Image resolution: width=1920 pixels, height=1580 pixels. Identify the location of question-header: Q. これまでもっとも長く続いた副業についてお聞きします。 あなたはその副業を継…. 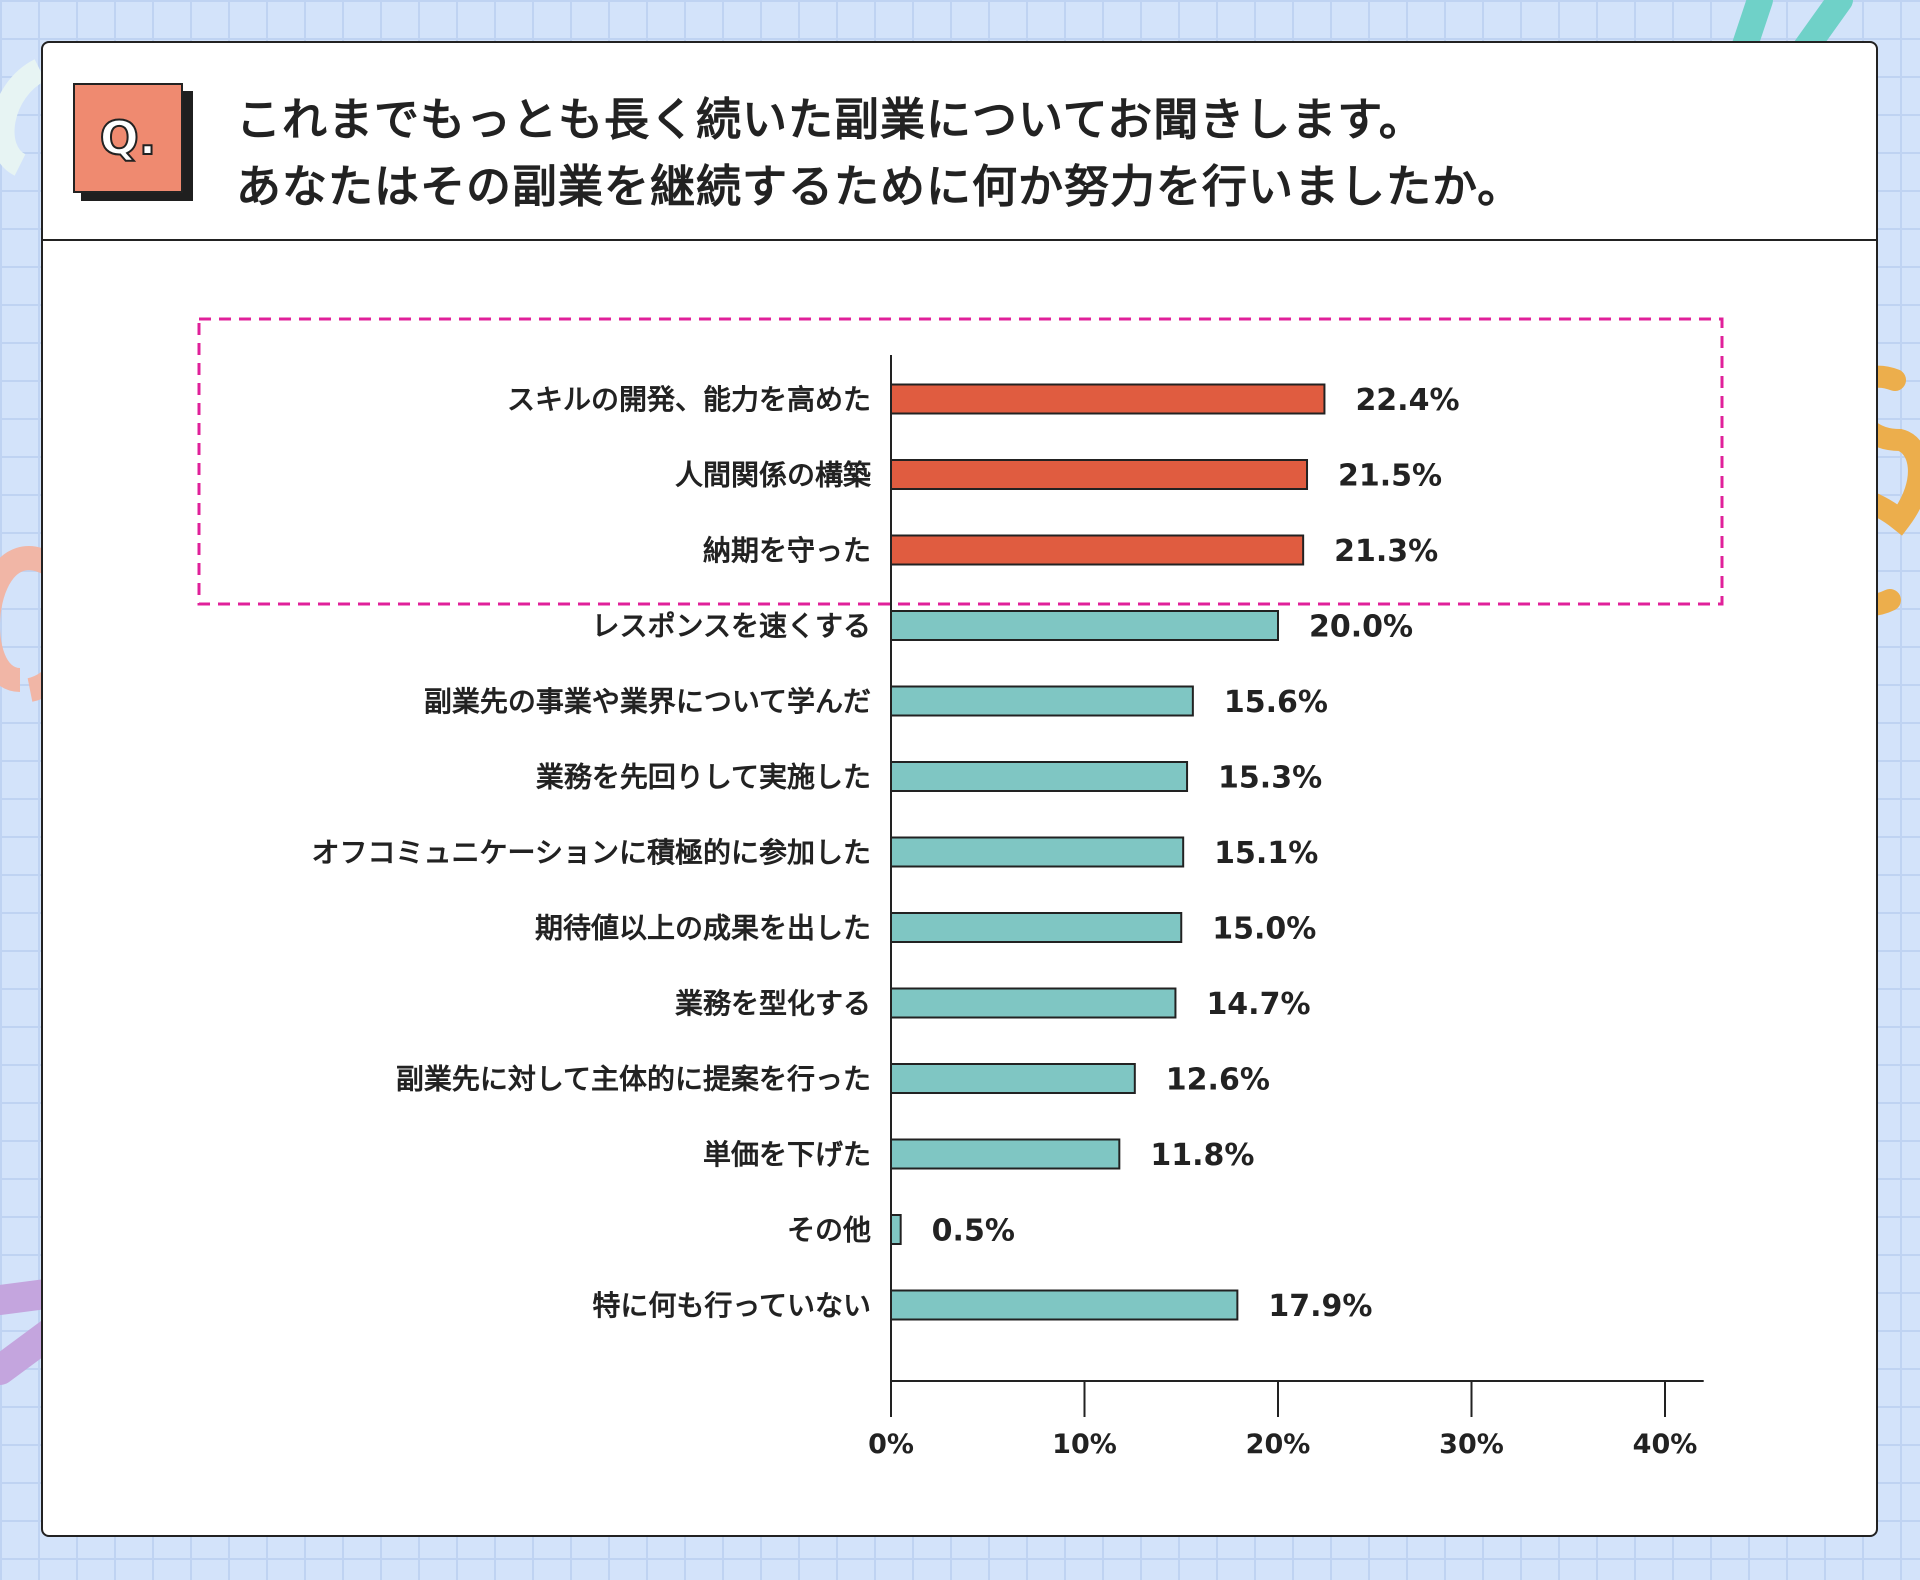
(959, 142).